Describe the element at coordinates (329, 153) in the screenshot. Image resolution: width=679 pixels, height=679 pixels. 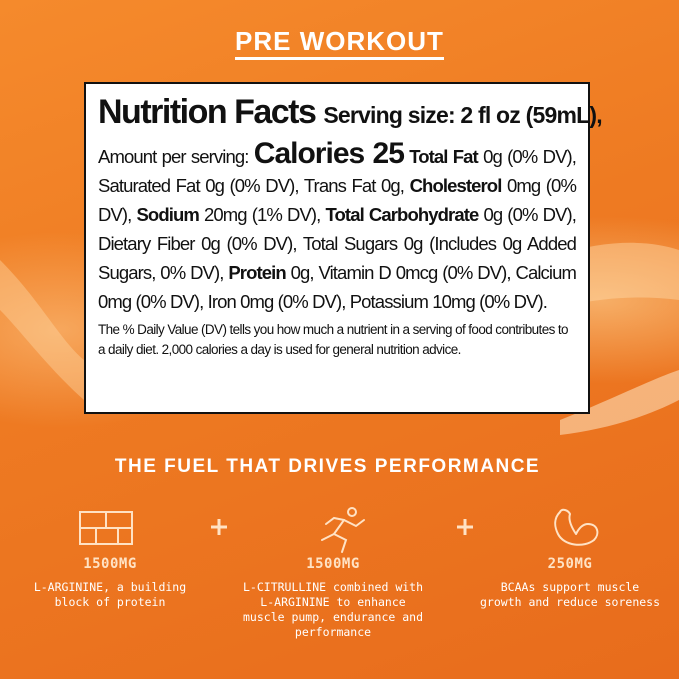
I see `calories: Calories 25` at that location.